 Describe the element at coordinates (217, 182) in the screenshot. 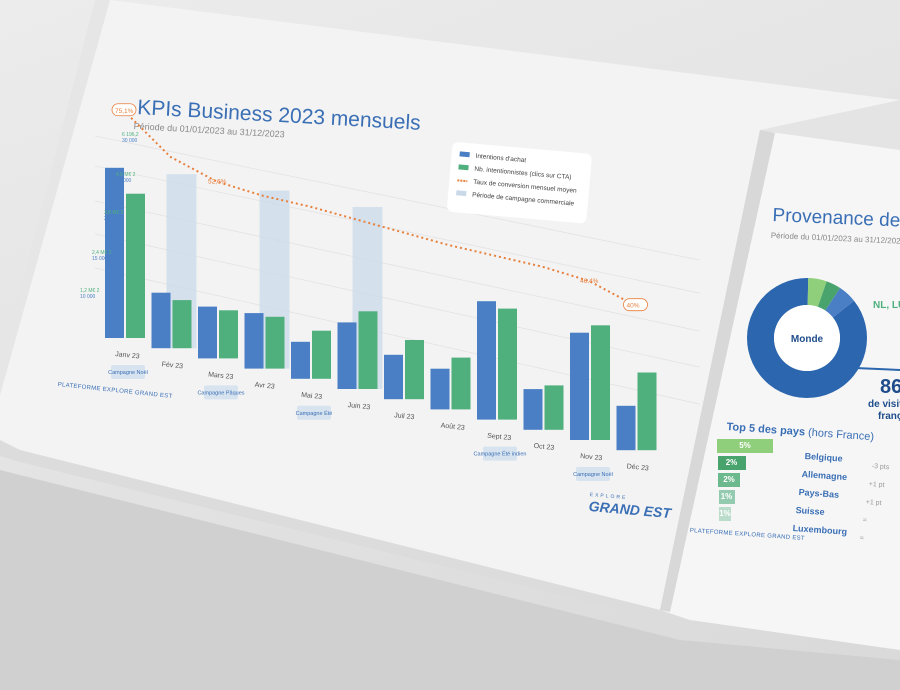

I see `data-label: 52,6%` at that location.